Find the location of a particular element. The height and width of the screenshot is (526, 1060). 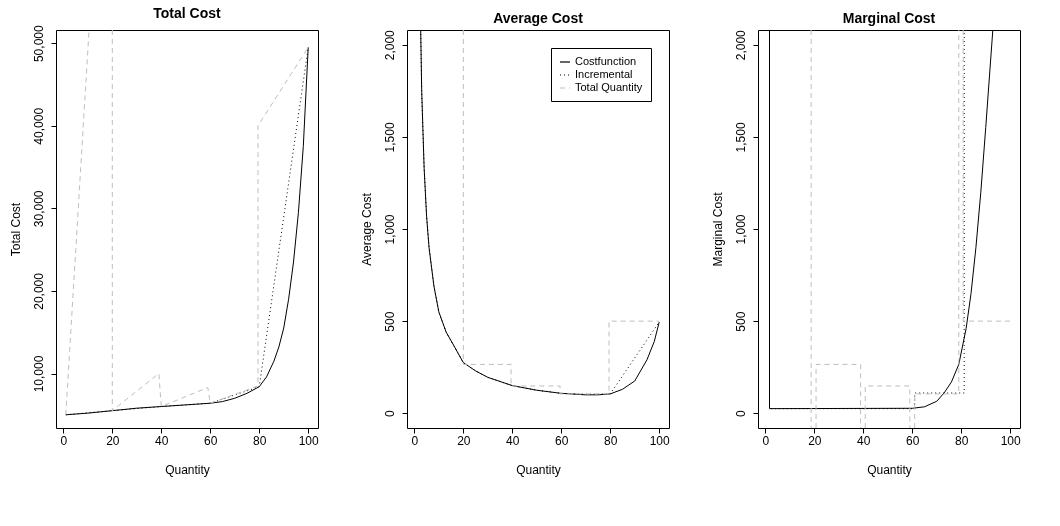

chart-title: Total Cost is located at coordinates (187, 12).